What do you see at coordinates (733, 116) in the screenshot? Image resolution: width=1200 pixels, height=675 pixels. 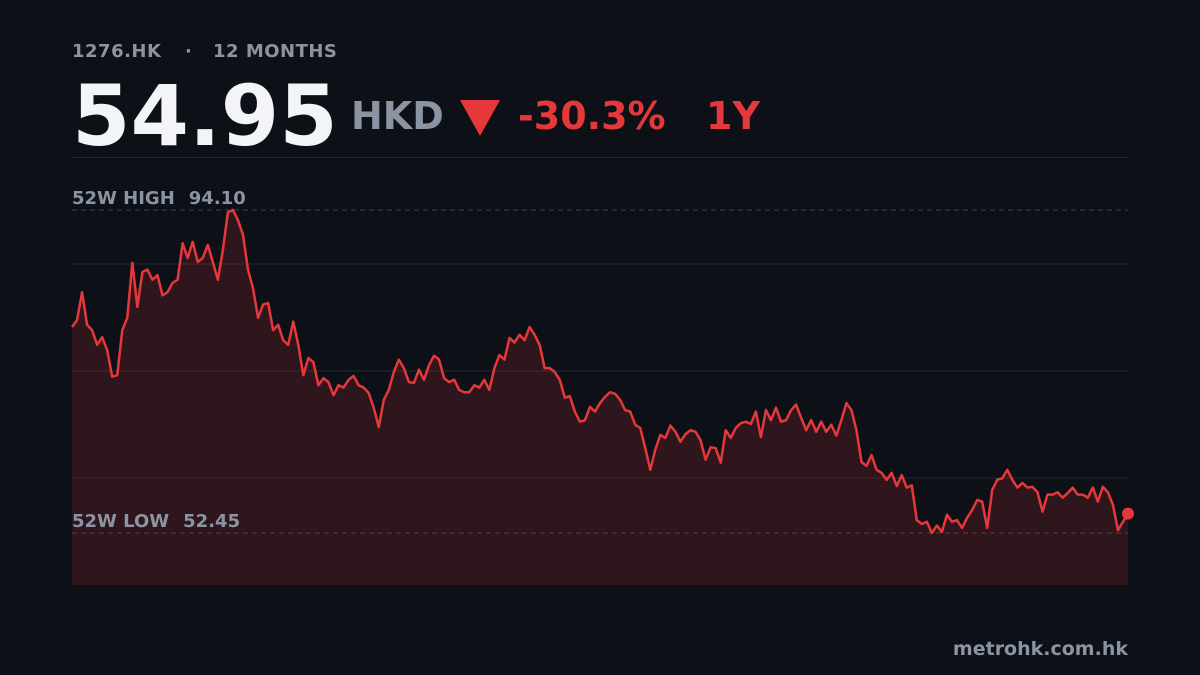 I see `range: 1Y` at bounding box center [733, 116].